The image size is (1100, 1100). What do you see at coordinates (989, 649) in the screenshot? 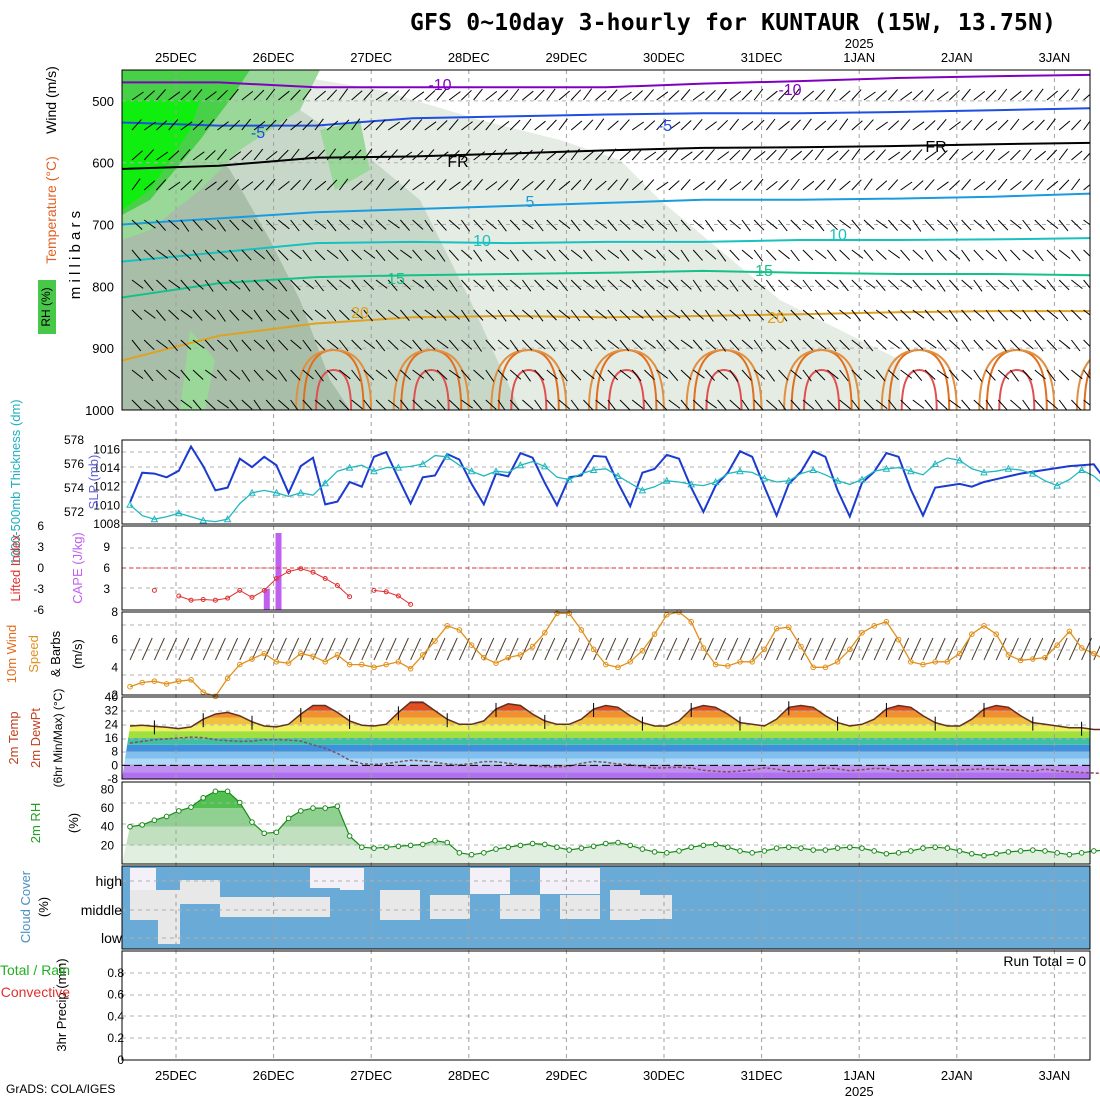
I see `surface-wind-barb` at bounding box center [989, 649].